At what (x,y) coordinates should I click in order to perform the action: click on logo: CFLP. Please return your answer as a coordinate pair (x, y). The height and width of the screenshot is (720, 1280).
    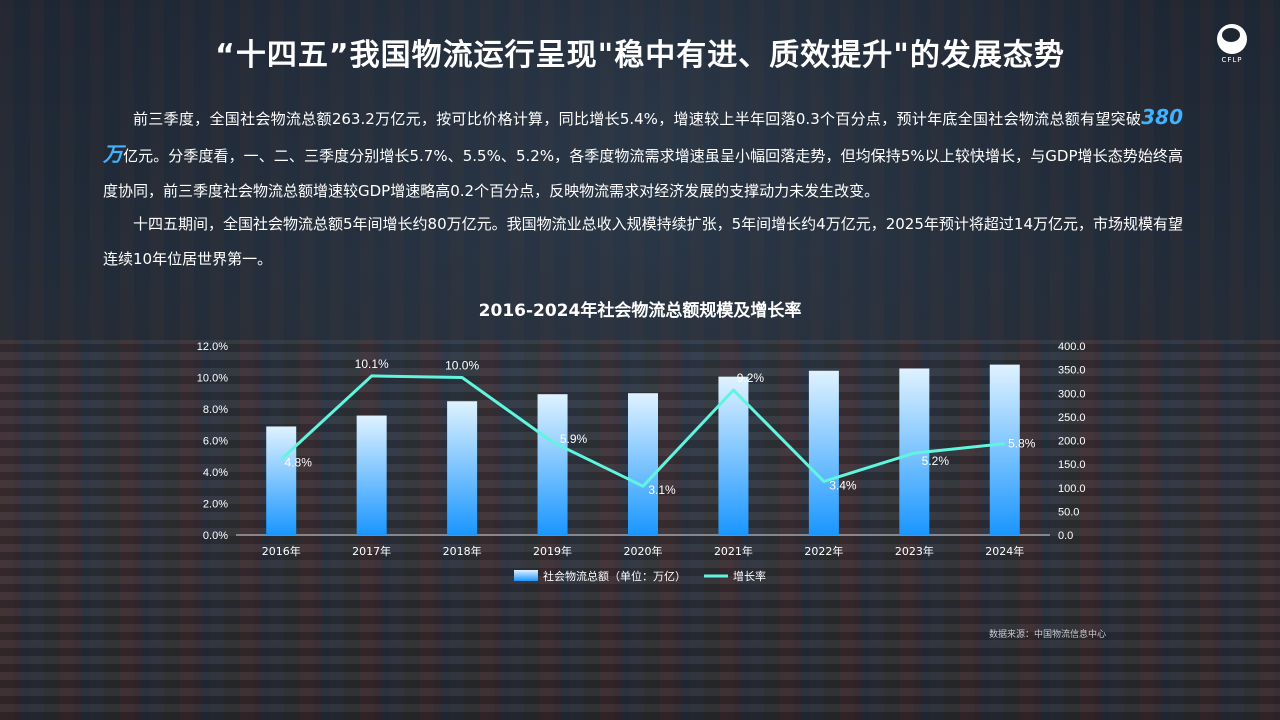
    Looking at the image, I should click on (1232, 47).